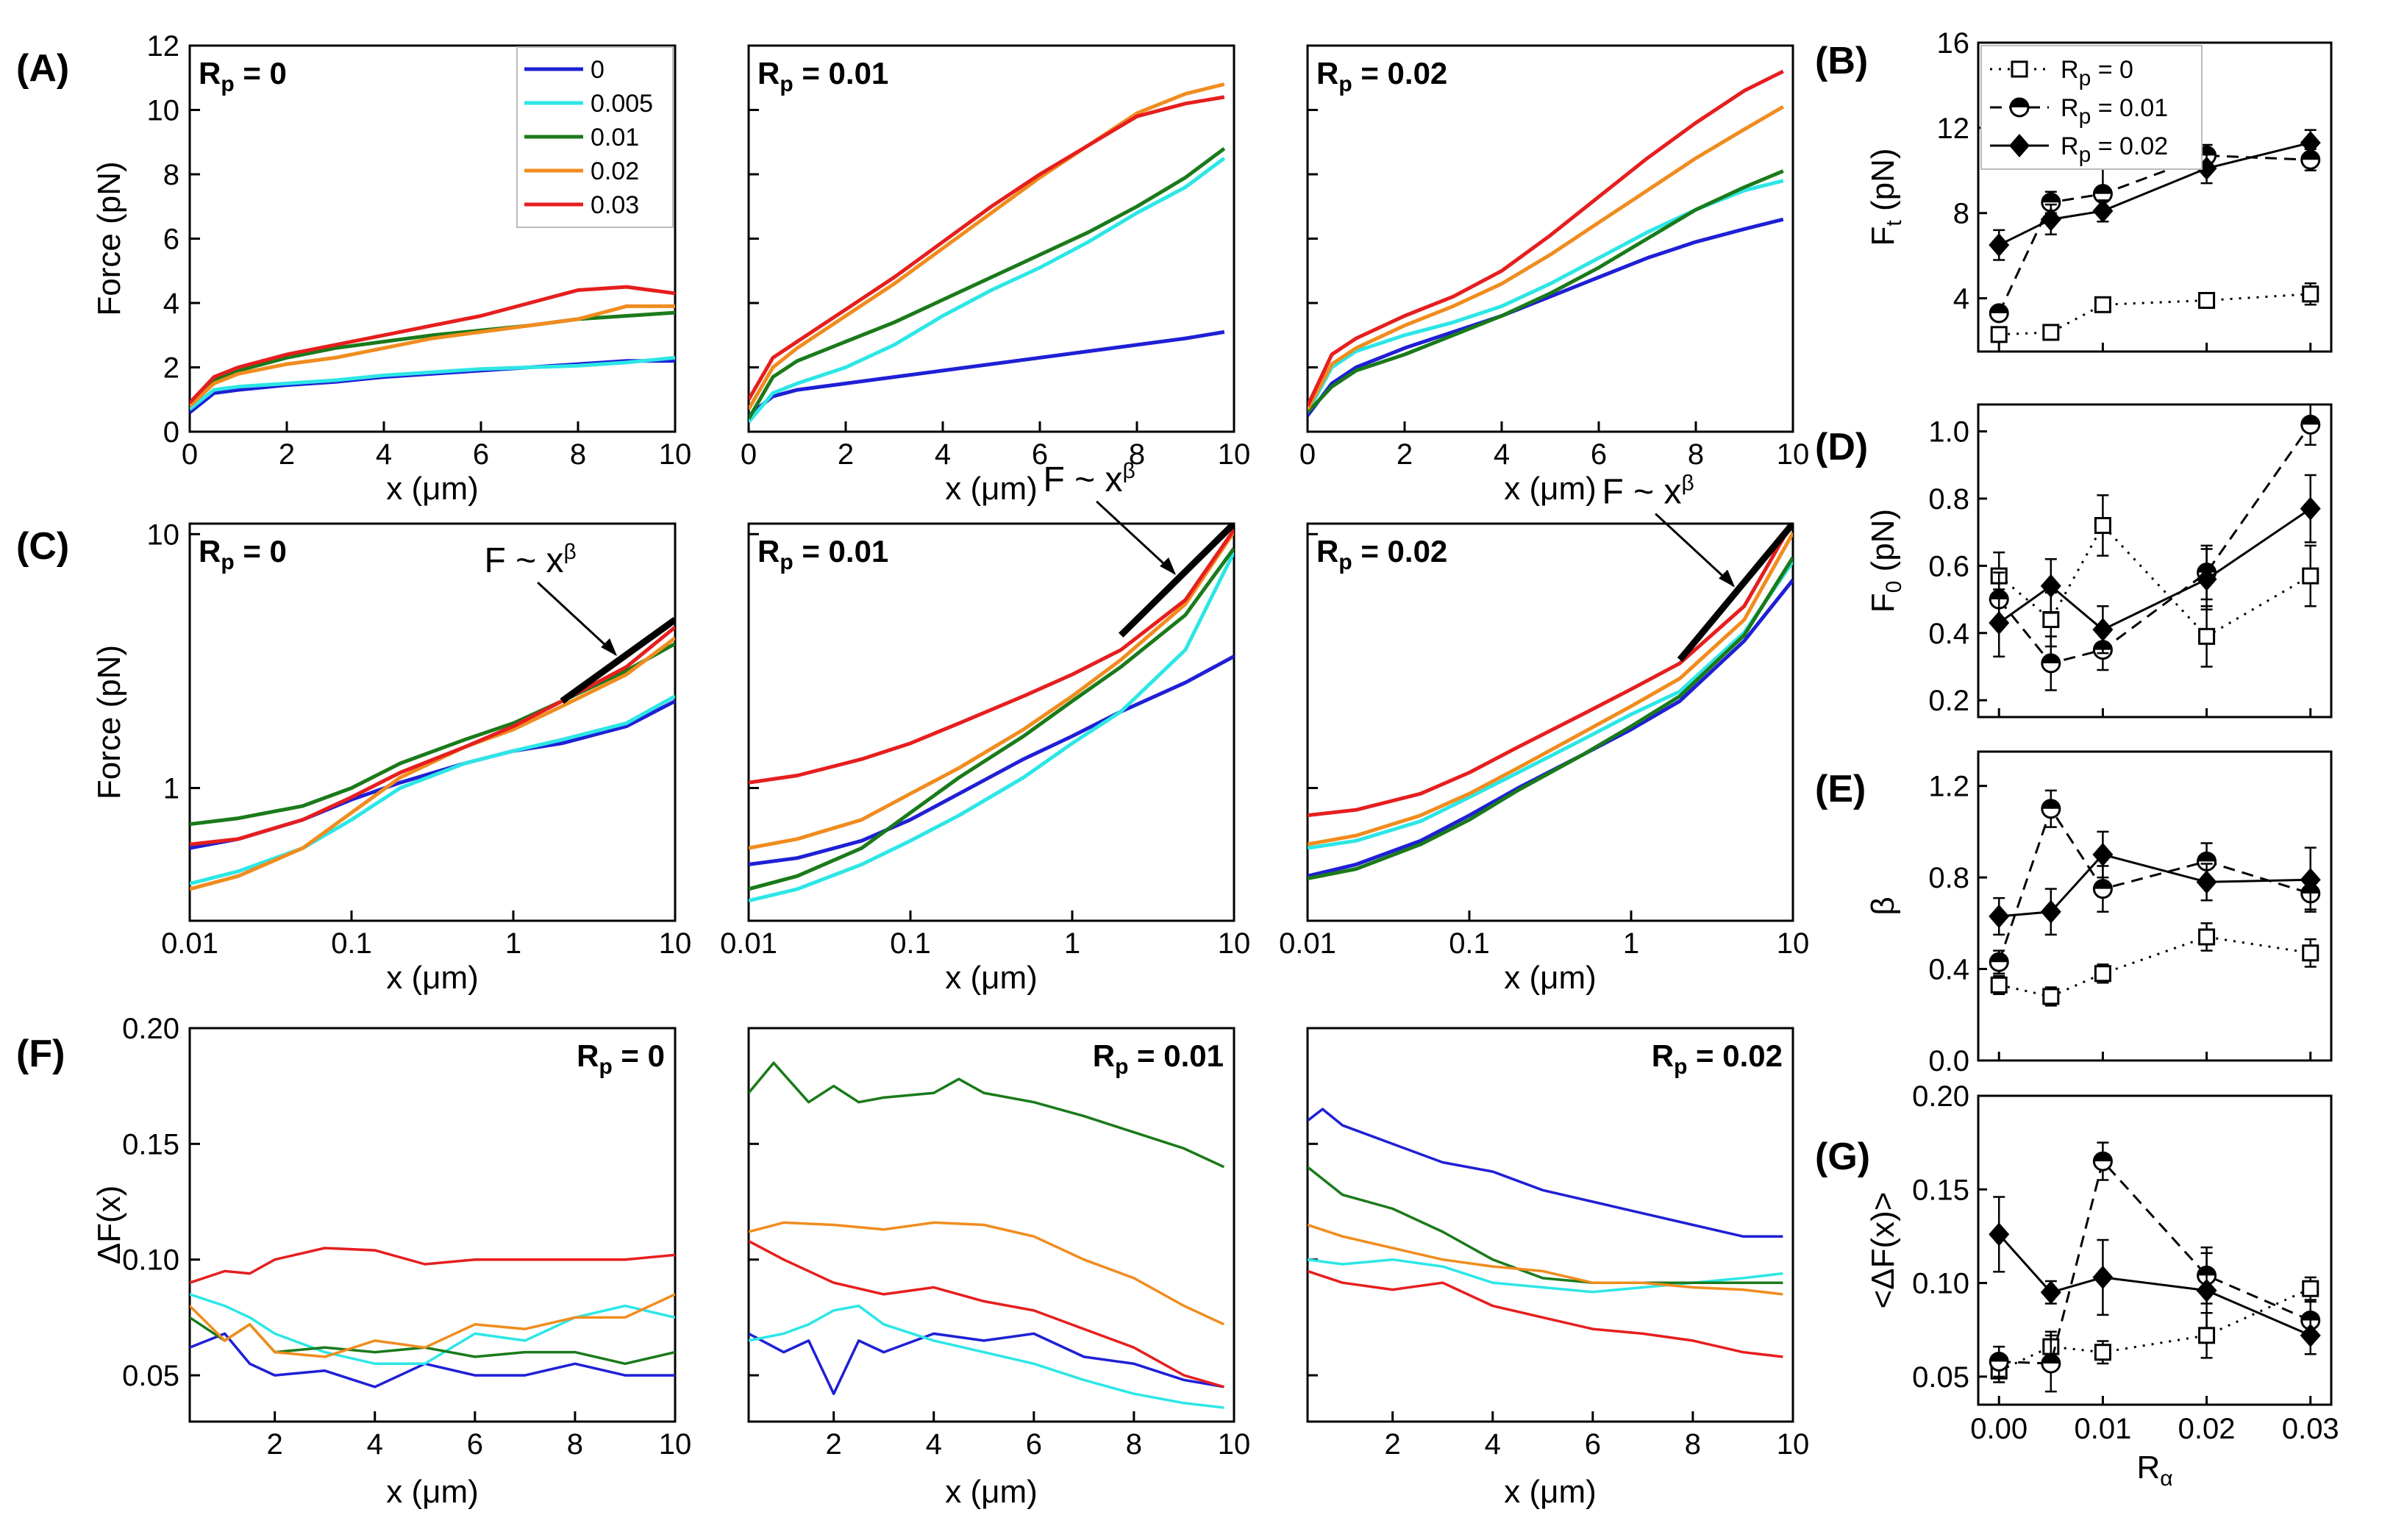 The height and width of the screenshot is (1540, 2393). What do you see at coordinates (1948, 701) in the screenshot?
I see `y-tick-label: 0.2` at bounding box center [1948, 701].